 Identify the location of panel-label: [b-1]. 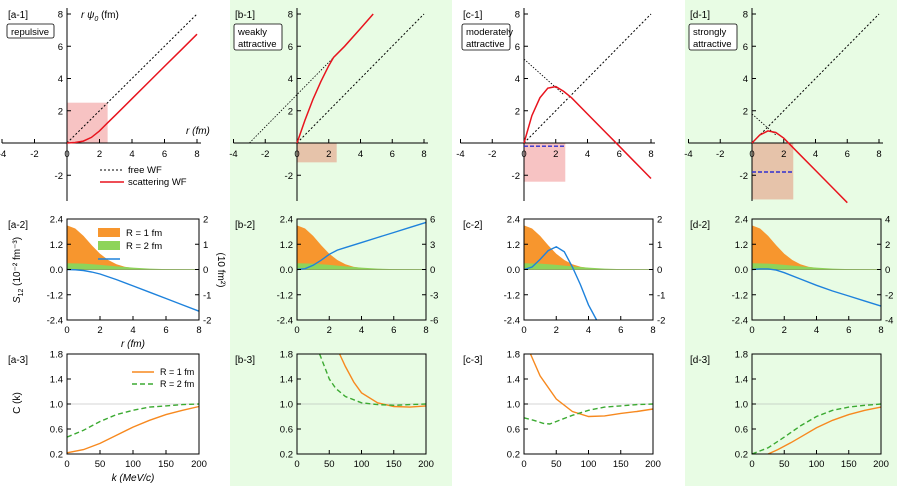
(245, 15).